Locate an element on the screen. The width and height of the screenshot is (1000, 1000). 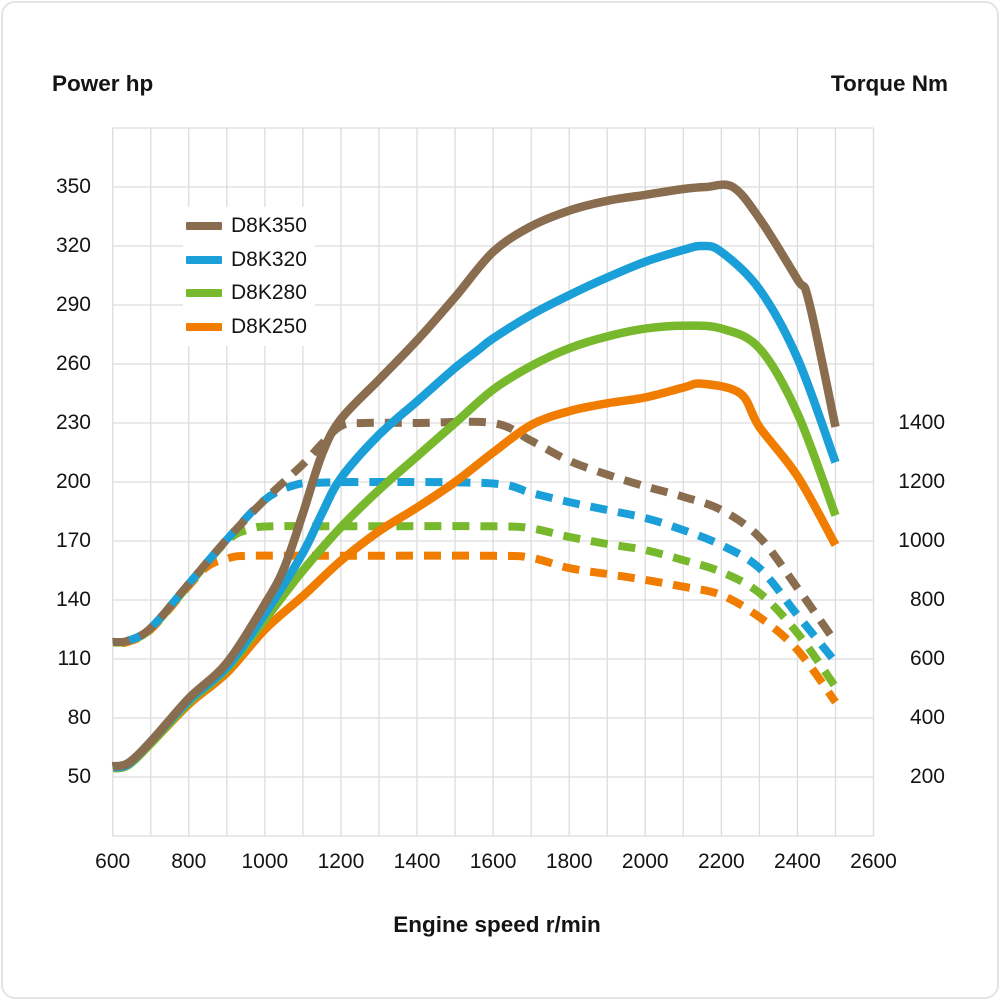
legend-item: D8K350 is located at coordinates (249, 225).